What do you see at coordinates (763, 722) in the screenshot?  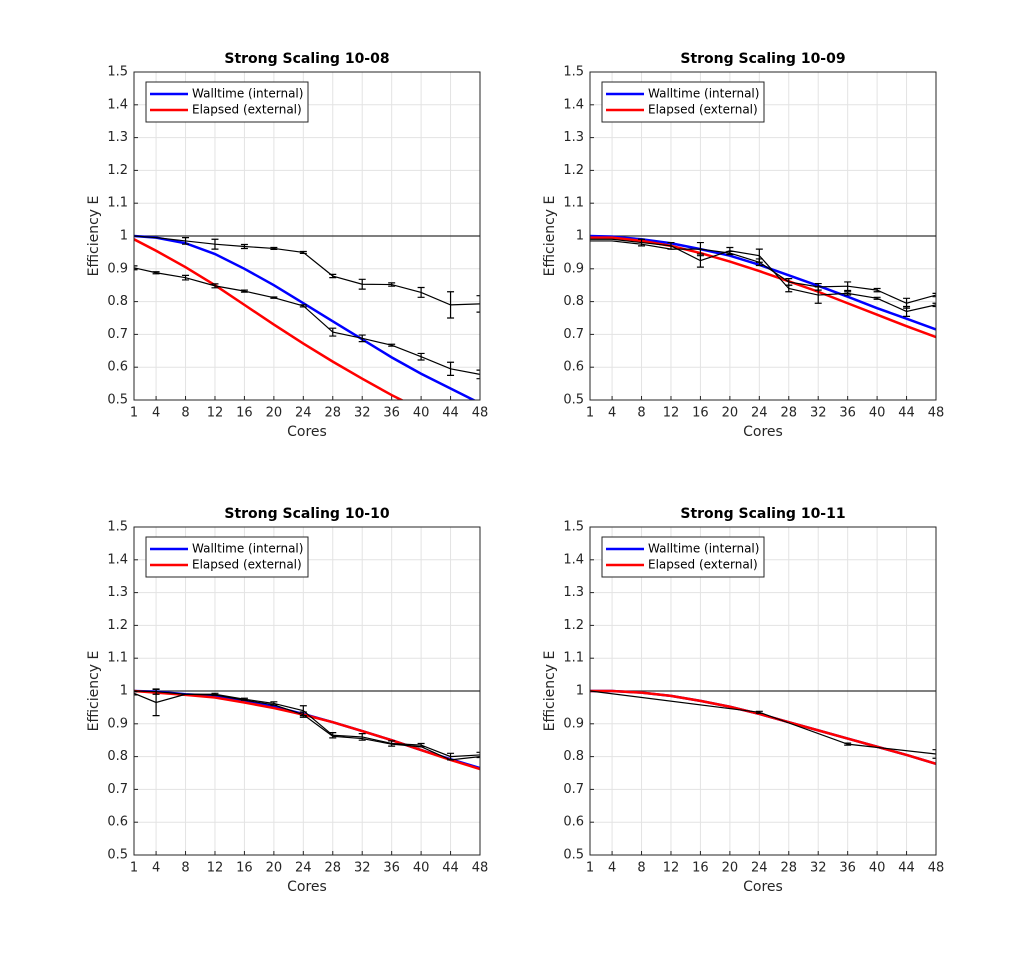 I see `series-line` at bounding box center [763, 722].